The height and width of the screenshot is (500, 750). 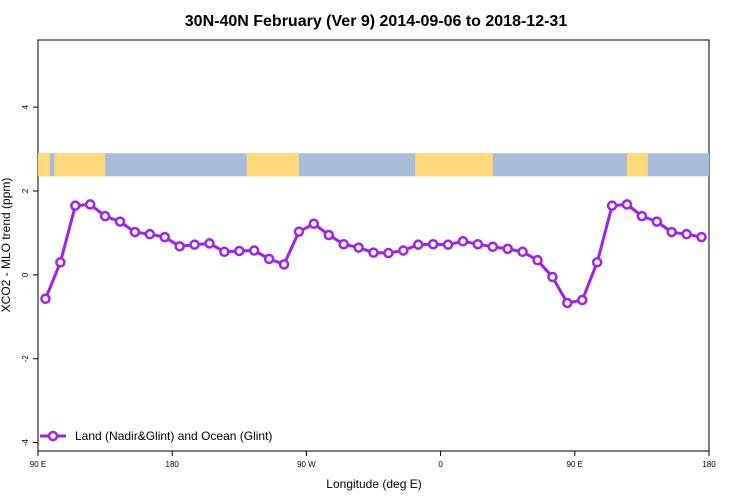 What do you see at coordinates (25, 359) in the screenshot?
I see `y-tick-label-1: -2` at bounding box center [25, 359].